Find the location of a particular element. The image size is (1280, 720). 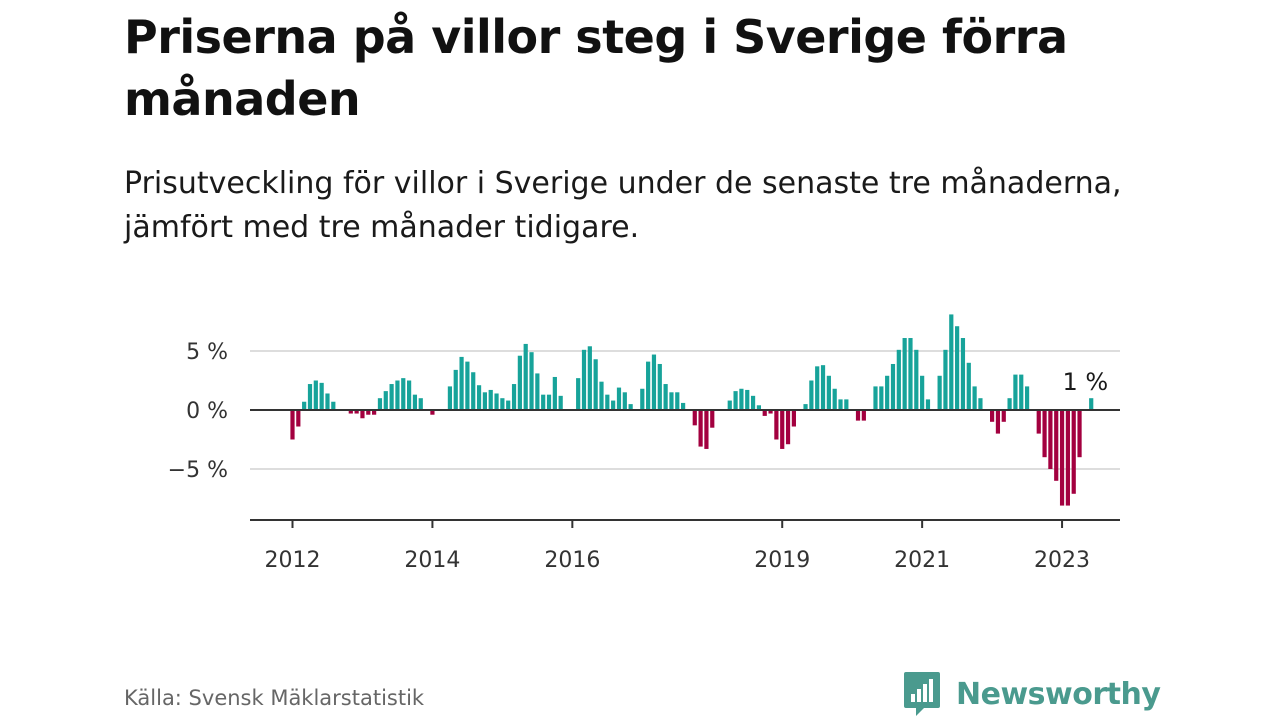

y-tick-label: −5 % is located at coordinates (198, 470).